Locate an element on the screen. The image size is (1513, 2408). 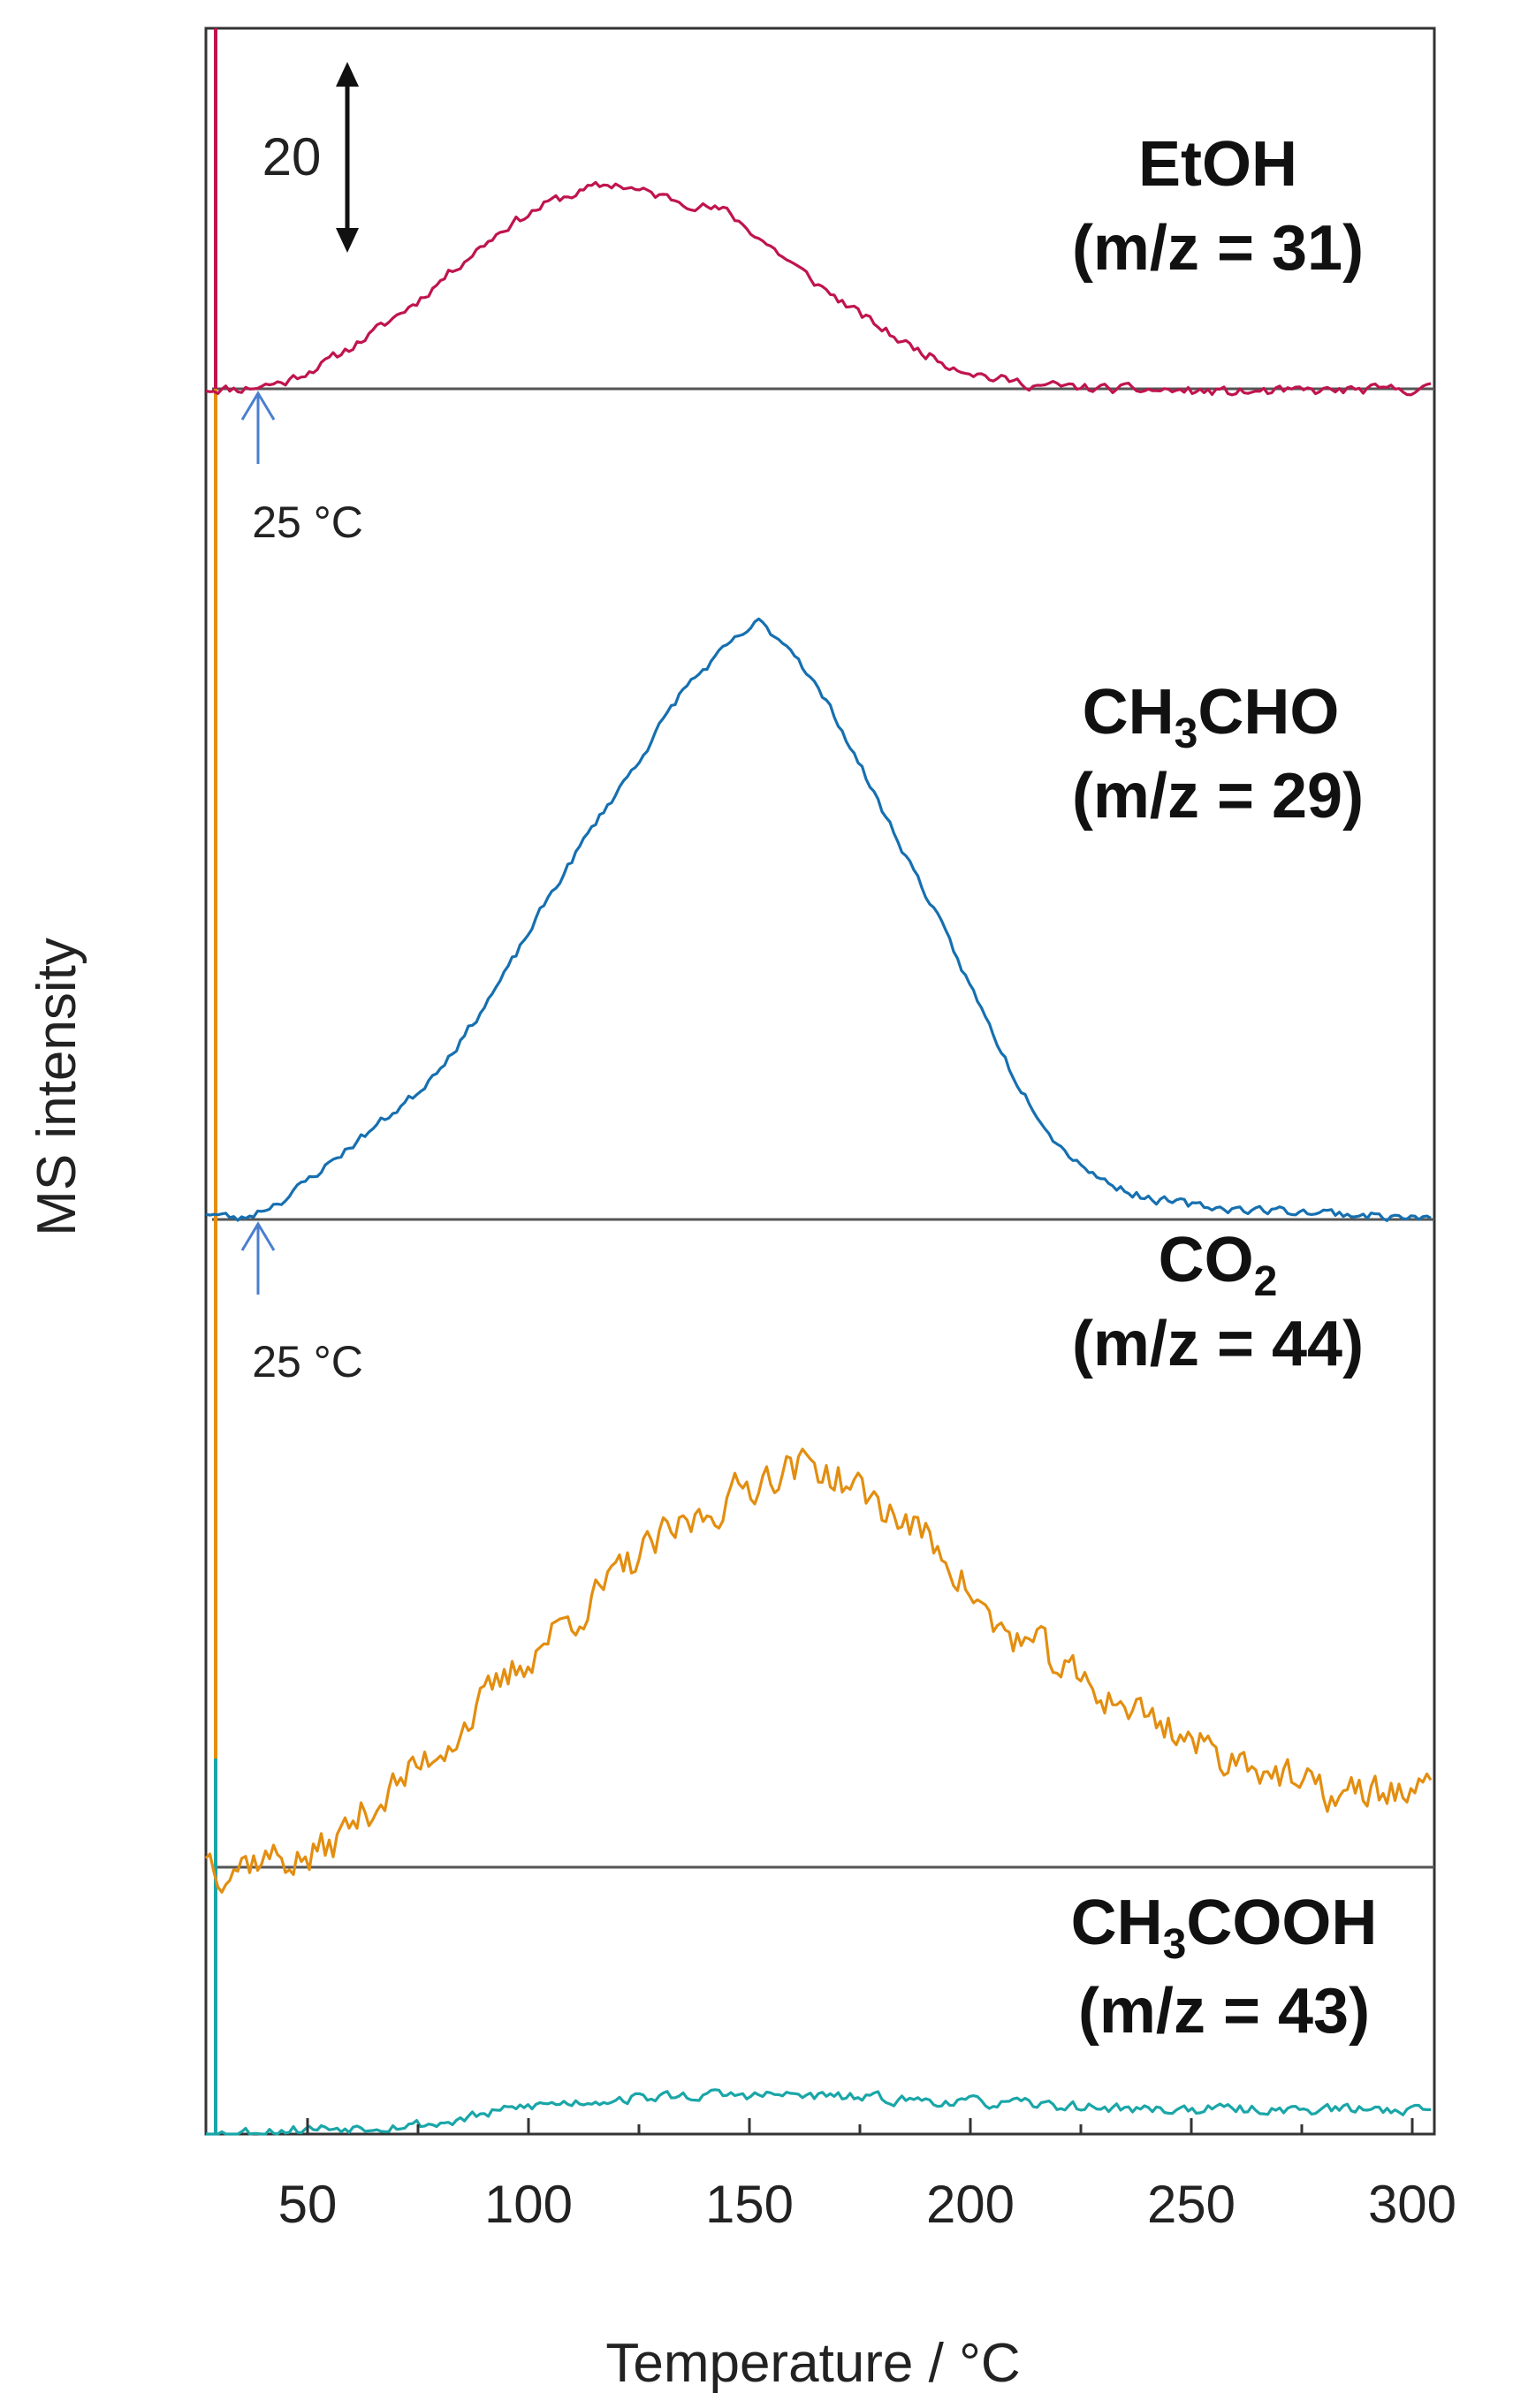
label-etoh-name: EtOH is located at coordinates (1217, 164).